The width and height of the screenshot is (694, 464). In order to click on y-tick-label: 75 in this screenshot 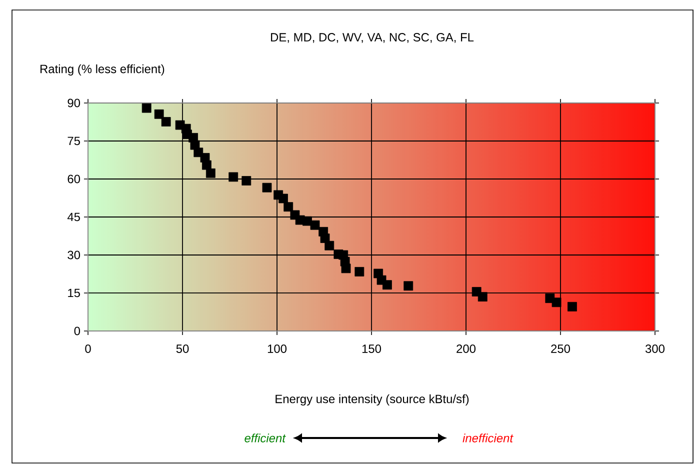, I will do `click(74, 141)`.